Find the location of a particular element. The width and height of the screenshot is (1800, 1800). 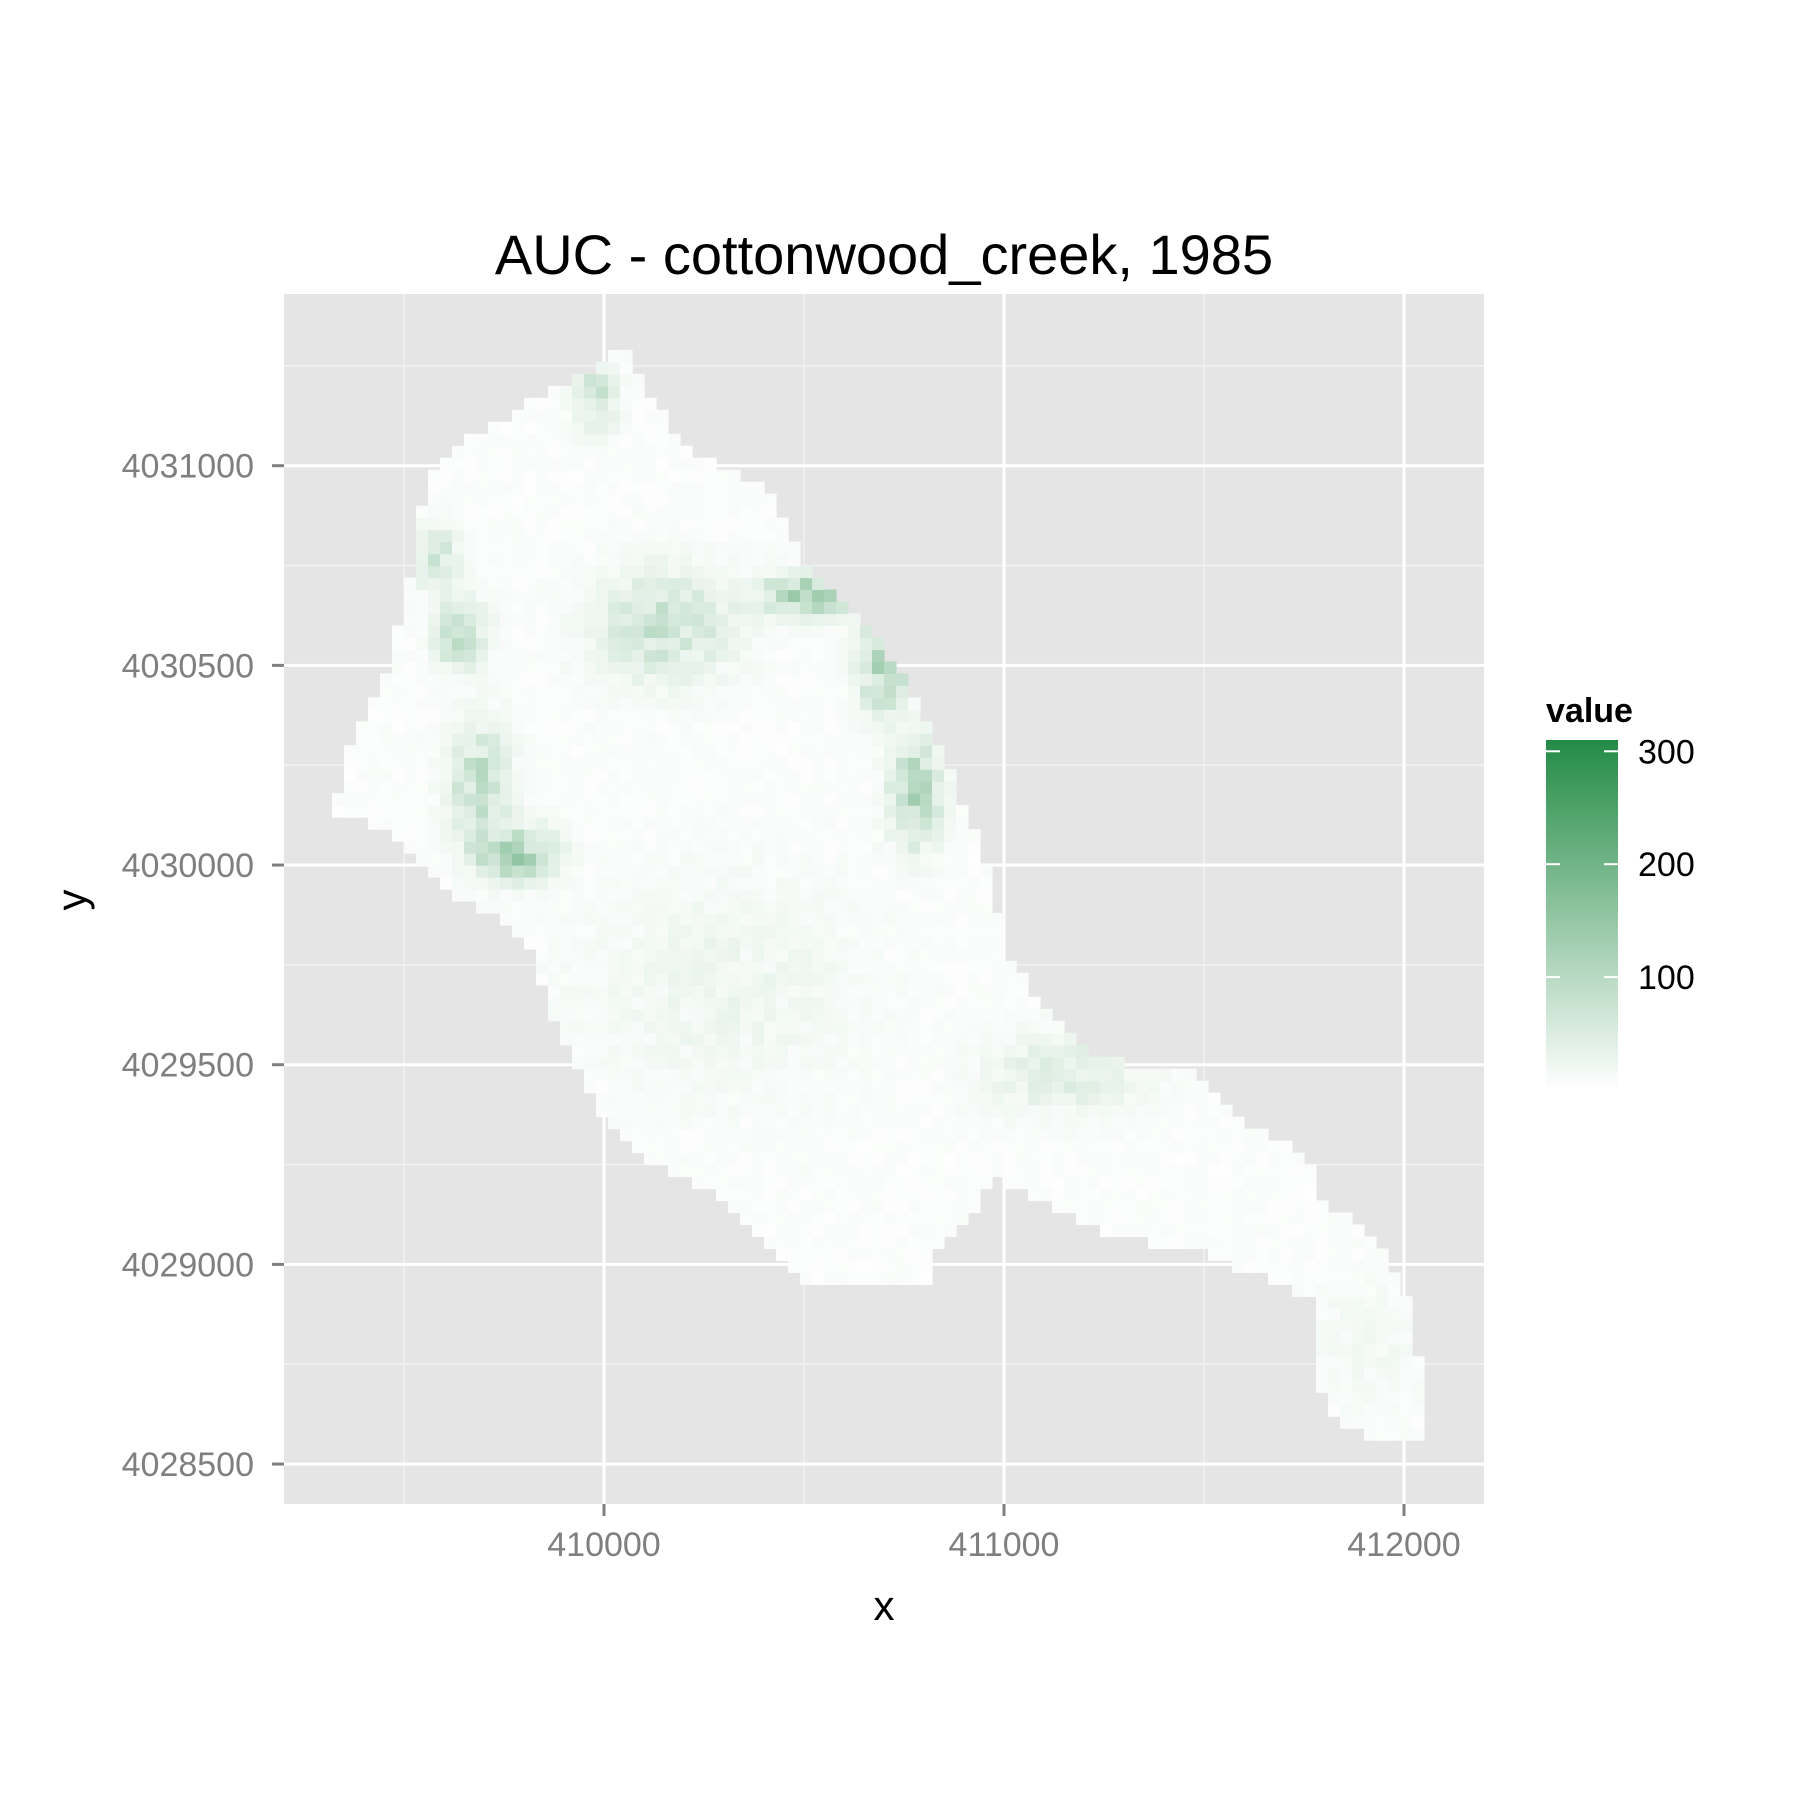

x-tick-label: 410000 is located at coordinates (603, 1545).